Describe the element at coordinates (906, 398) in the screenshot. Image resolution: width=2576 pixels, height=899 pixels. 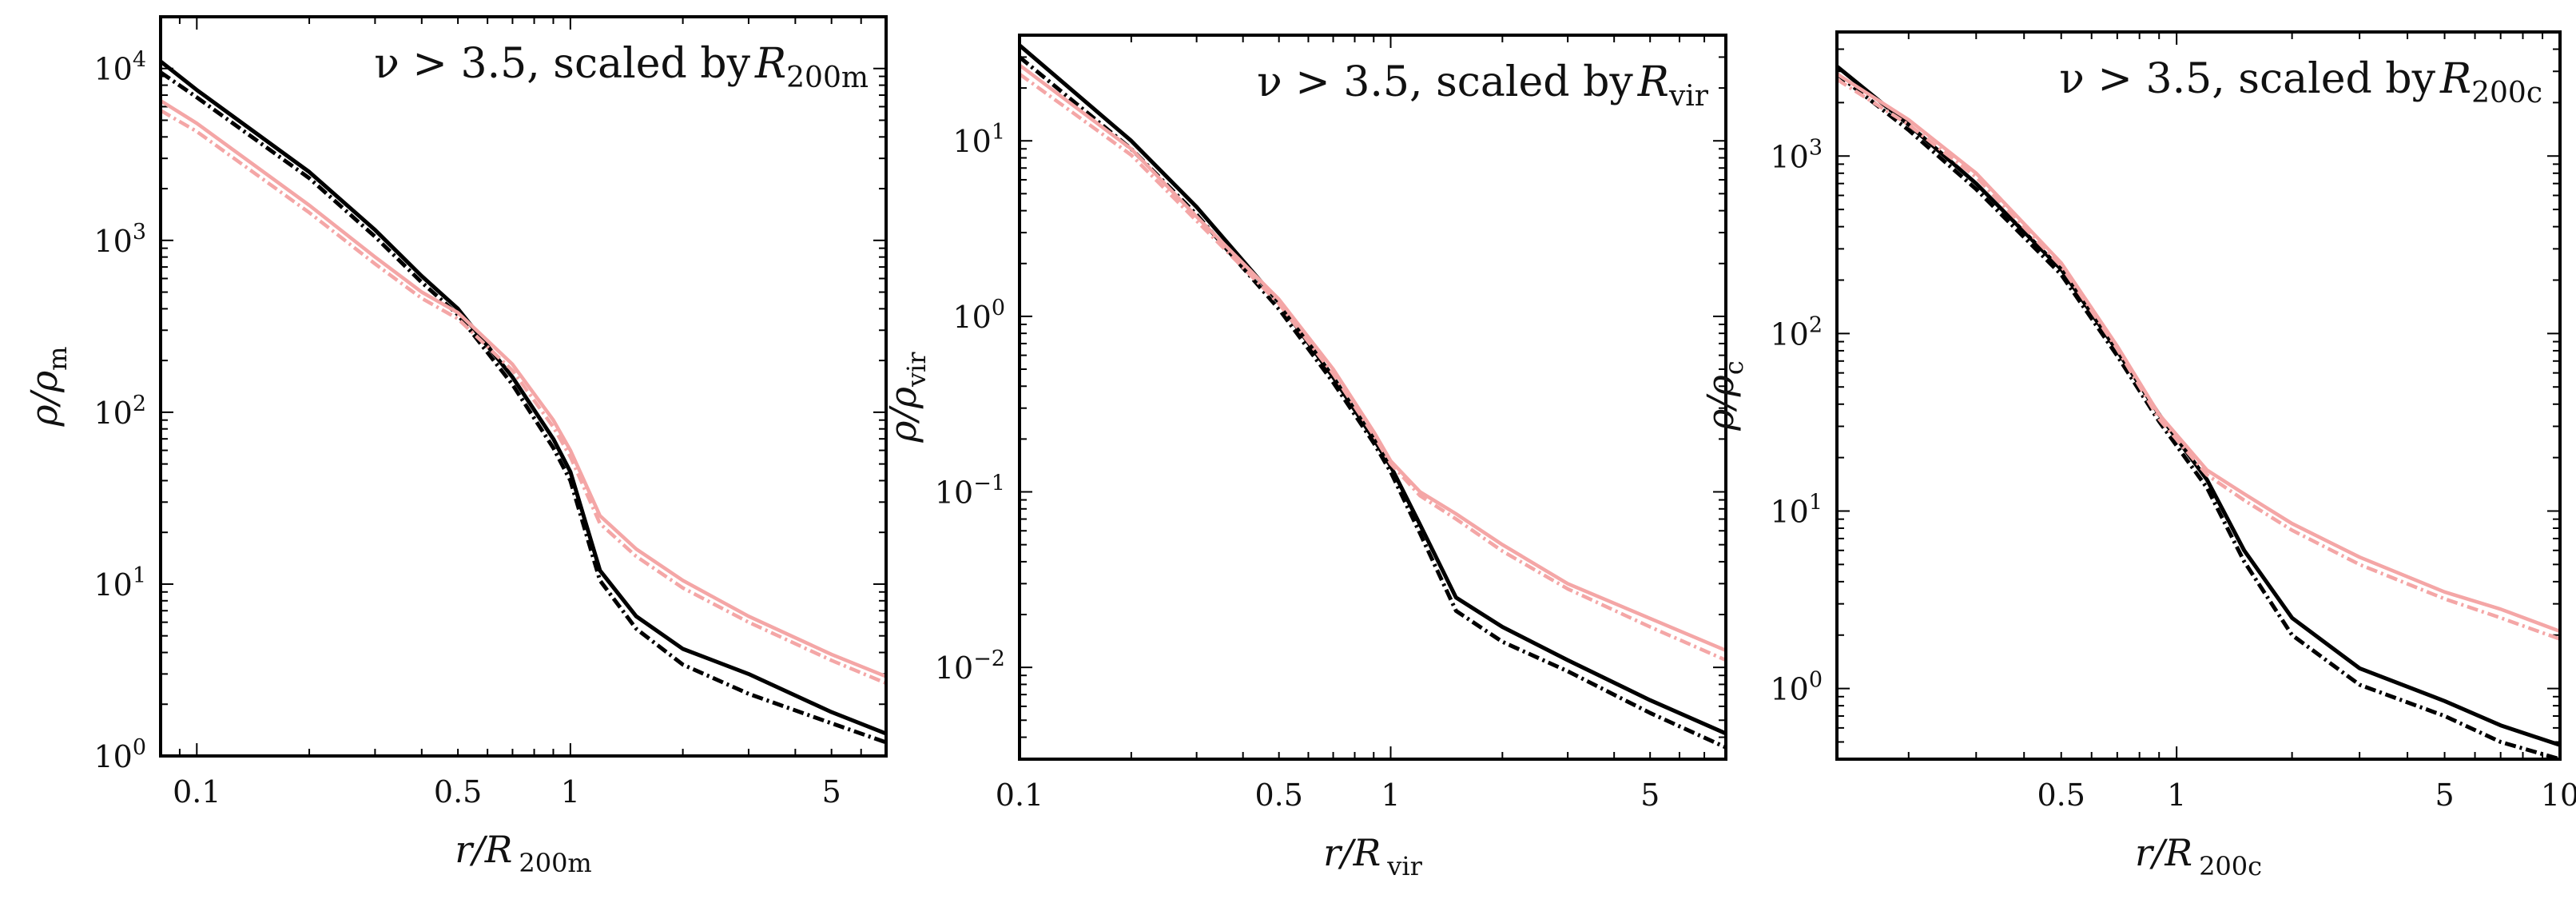
I see `y-axis-label: ρ/ρvir` at that location.